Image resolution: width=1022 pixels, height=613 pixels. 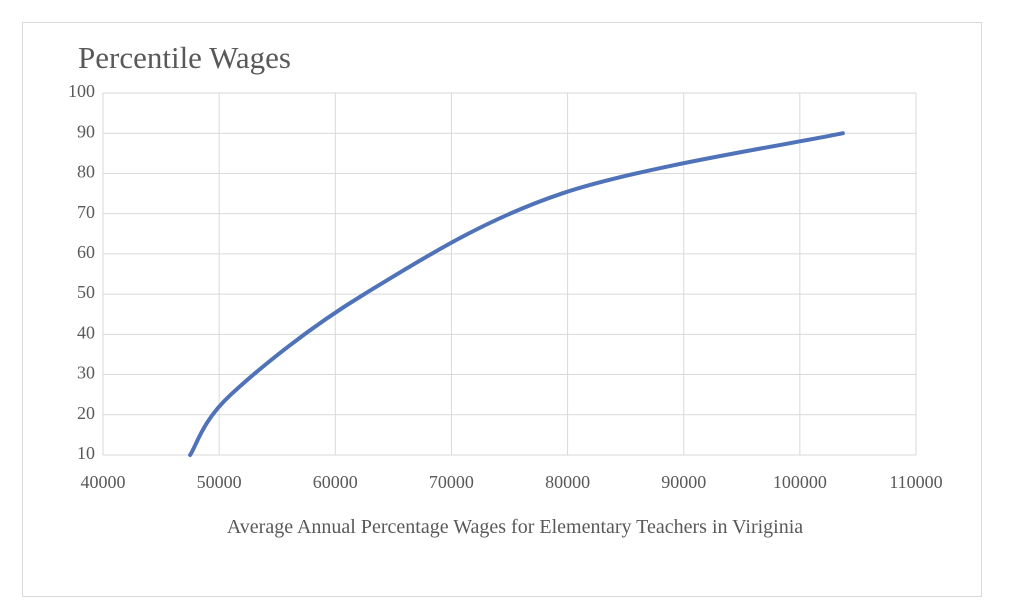 What do you see at coordinates (184, 57) in the screenshot?
I see `chart-title: Percentile Wages` at bounding box center [184, 57].